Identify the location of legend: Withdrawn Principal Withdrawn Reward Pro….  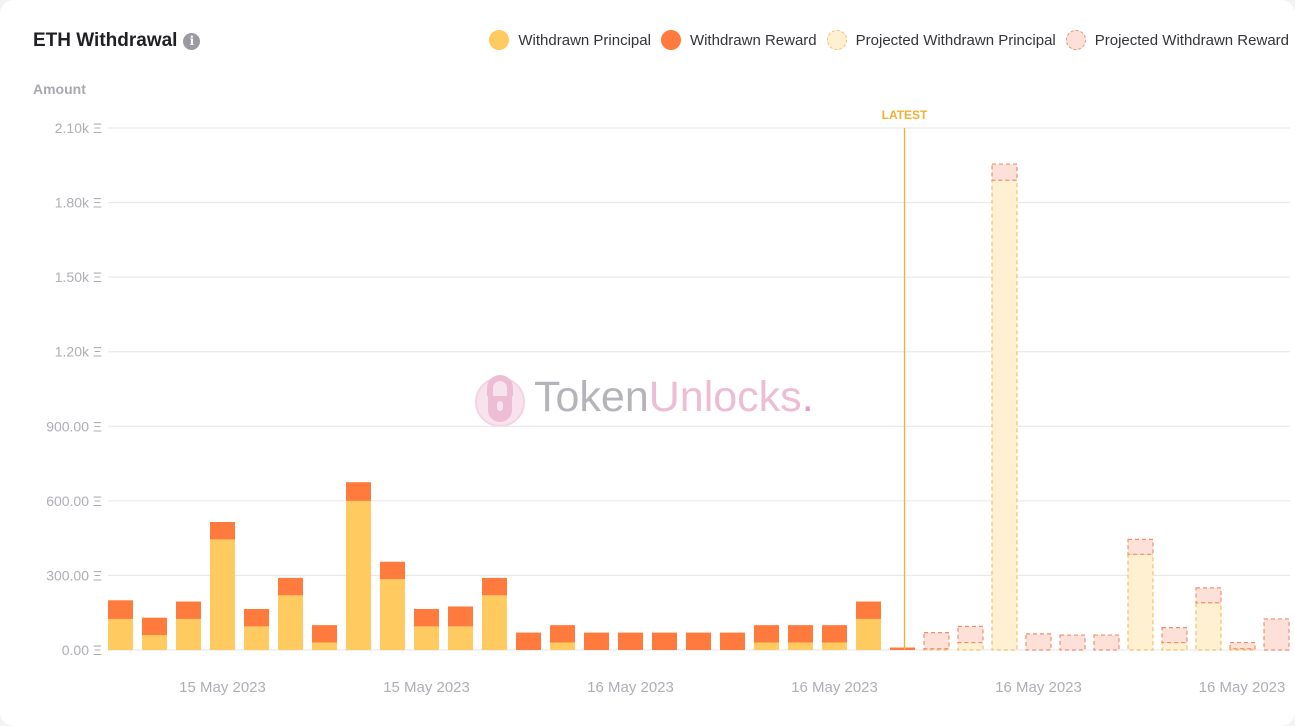
(889, 40).